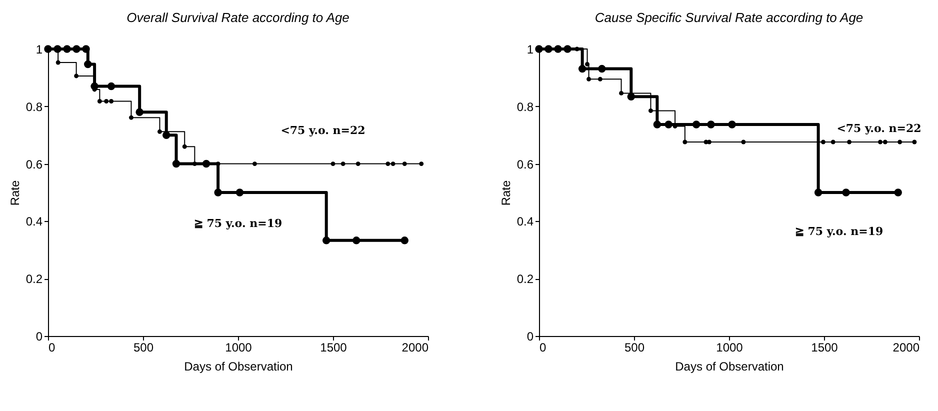  I want to click on chart-title: Cause Specific Survival Rate according to Age, so click(729, 17).